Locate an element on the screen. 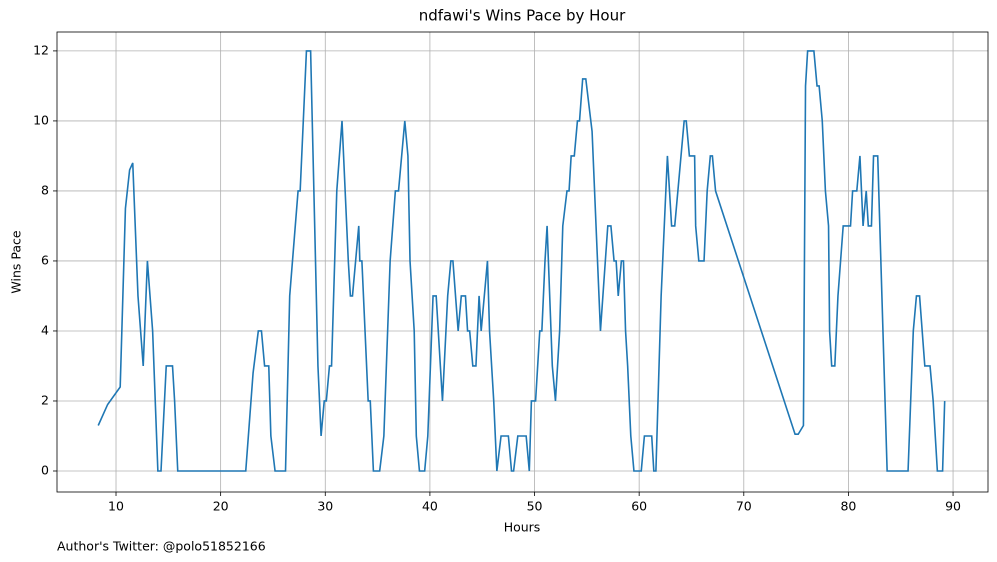 The width and height of the screenshot is (997, 562). x-tick-label: 90 is located at coordinates (953, 506).